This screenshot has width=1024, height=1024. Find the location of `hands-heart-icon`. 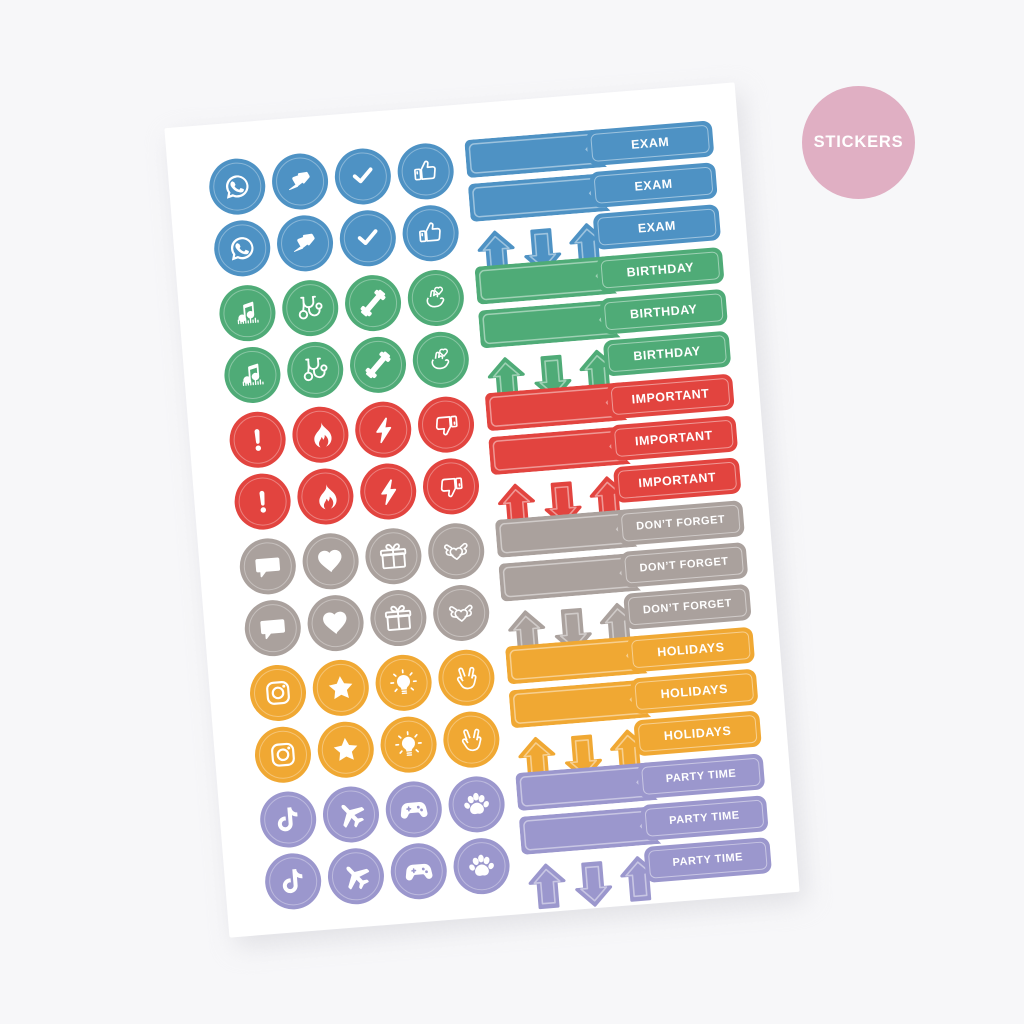

hands-heart-icon is located at coordinates (461, 613).